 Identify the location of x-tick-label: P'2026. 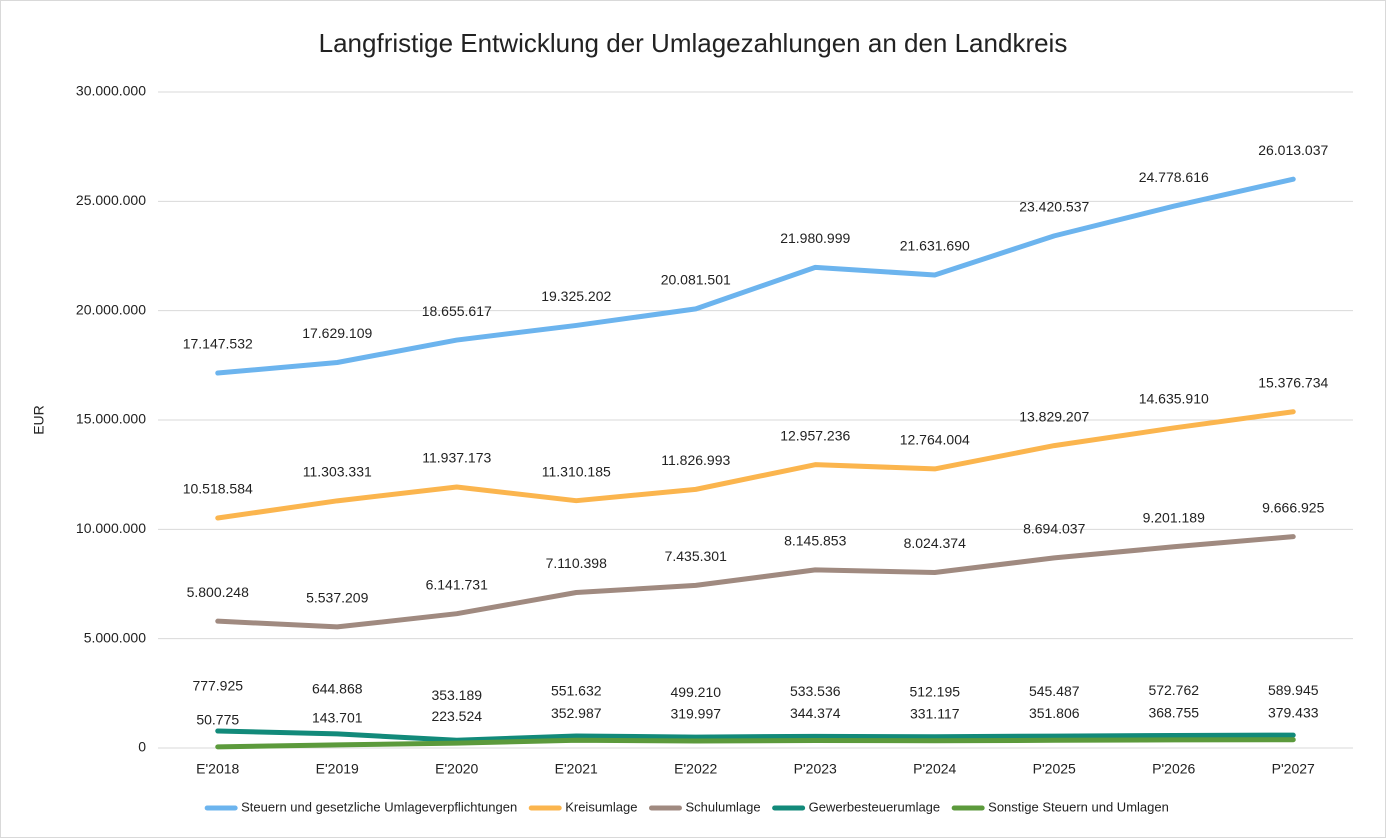
(1173, 769).